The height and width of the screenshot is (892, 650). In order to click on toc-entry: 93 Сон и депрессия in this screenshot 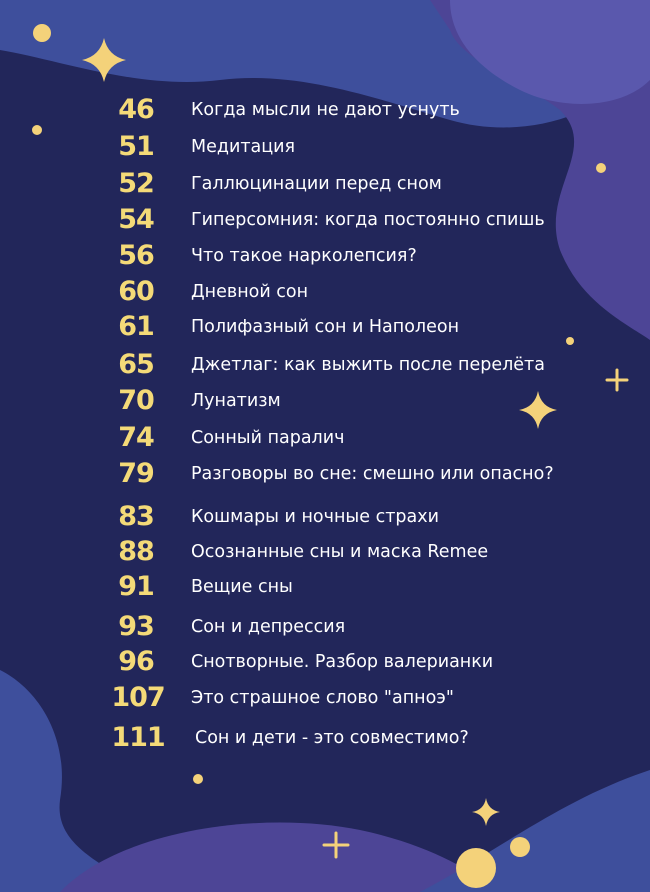, I will do `click(325, 627)`.